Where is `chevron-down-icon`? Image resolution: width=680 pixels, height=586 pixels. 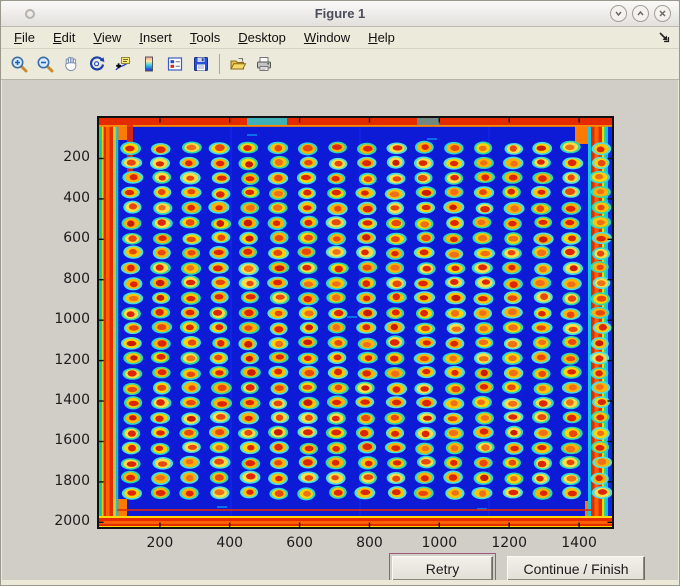
chevron-down-icon is located at coordinates (618, 14).